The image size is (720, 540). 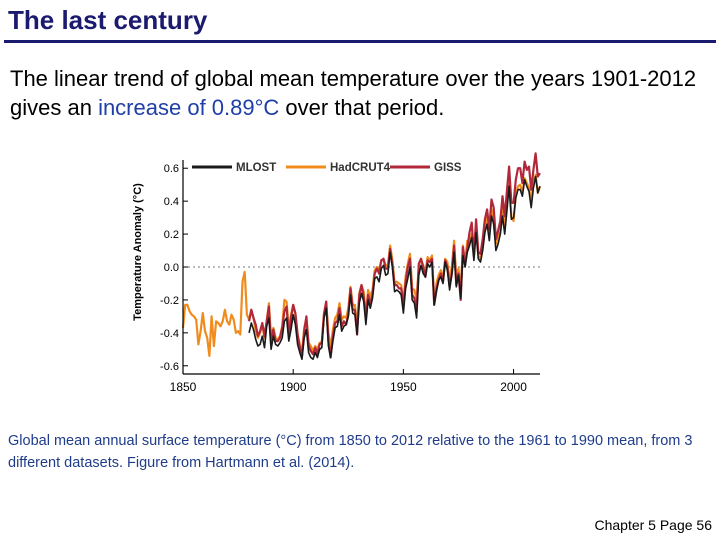 What do you see at coordinates (403, 387) in the screenshot?
I see `x-tick-label: 1950` at bounding box center [403, 387].